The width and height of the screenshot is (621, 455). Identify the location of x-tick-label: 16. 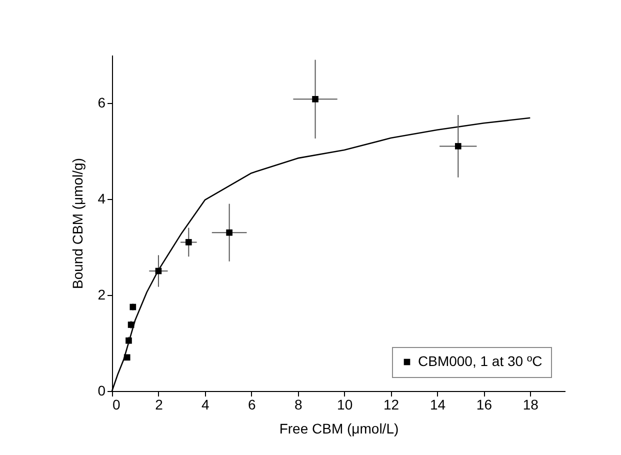
(484, 404).